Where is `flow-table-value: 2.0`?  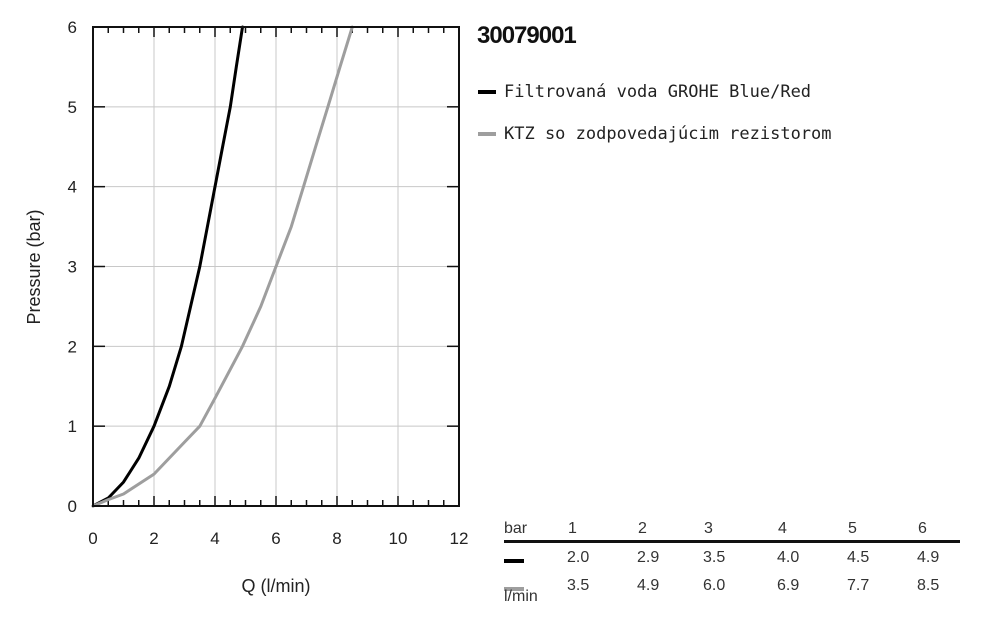 flow-table-value: 2.0 is located at coordinates (578, 557).